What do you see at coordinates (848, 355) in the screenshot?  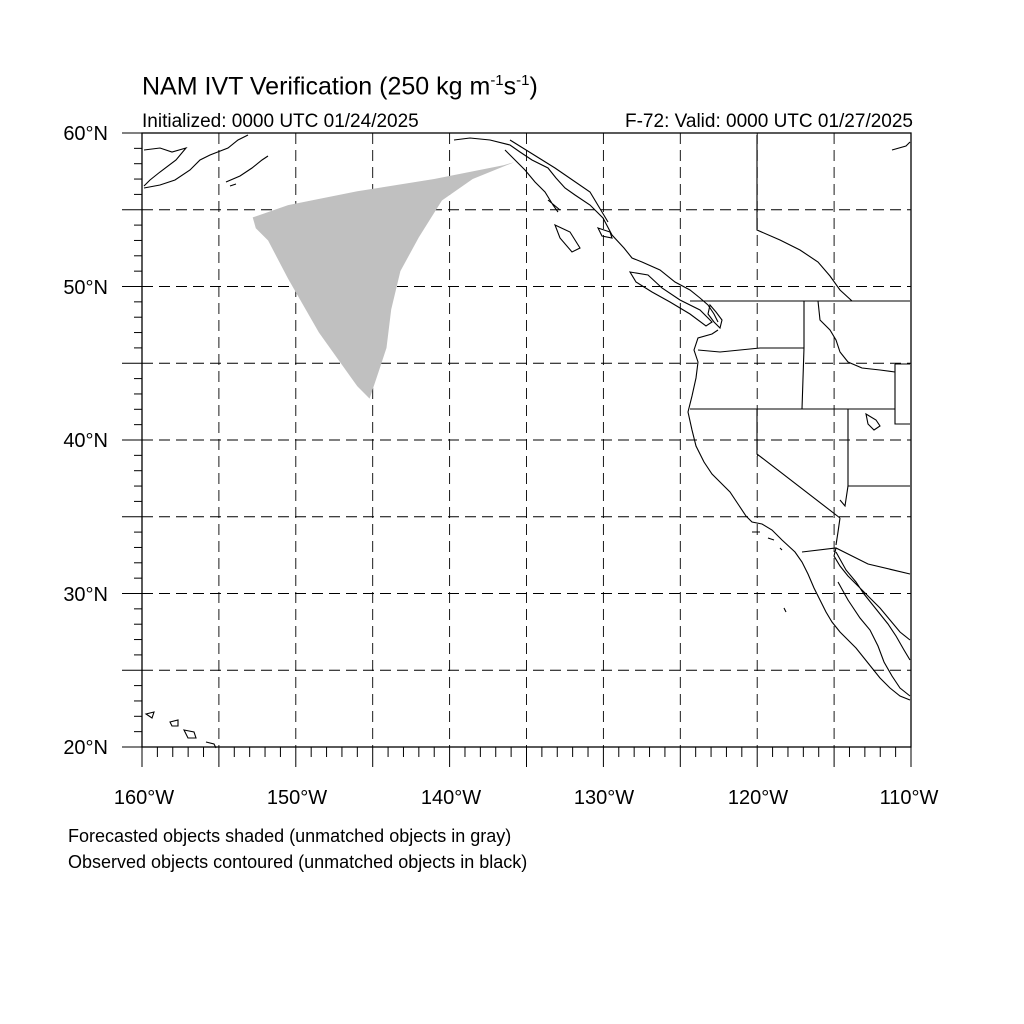 I see `idaho-border` at bounding box center [848, 355].